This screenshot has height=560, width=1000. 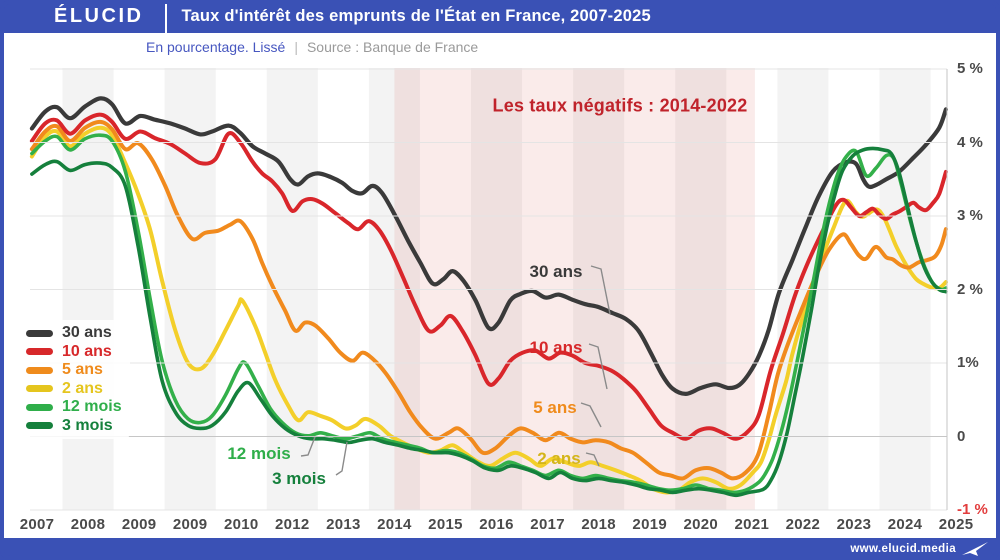 I want to click on legend-label-2-ans: 2 ans, so click(x=82, y=388).